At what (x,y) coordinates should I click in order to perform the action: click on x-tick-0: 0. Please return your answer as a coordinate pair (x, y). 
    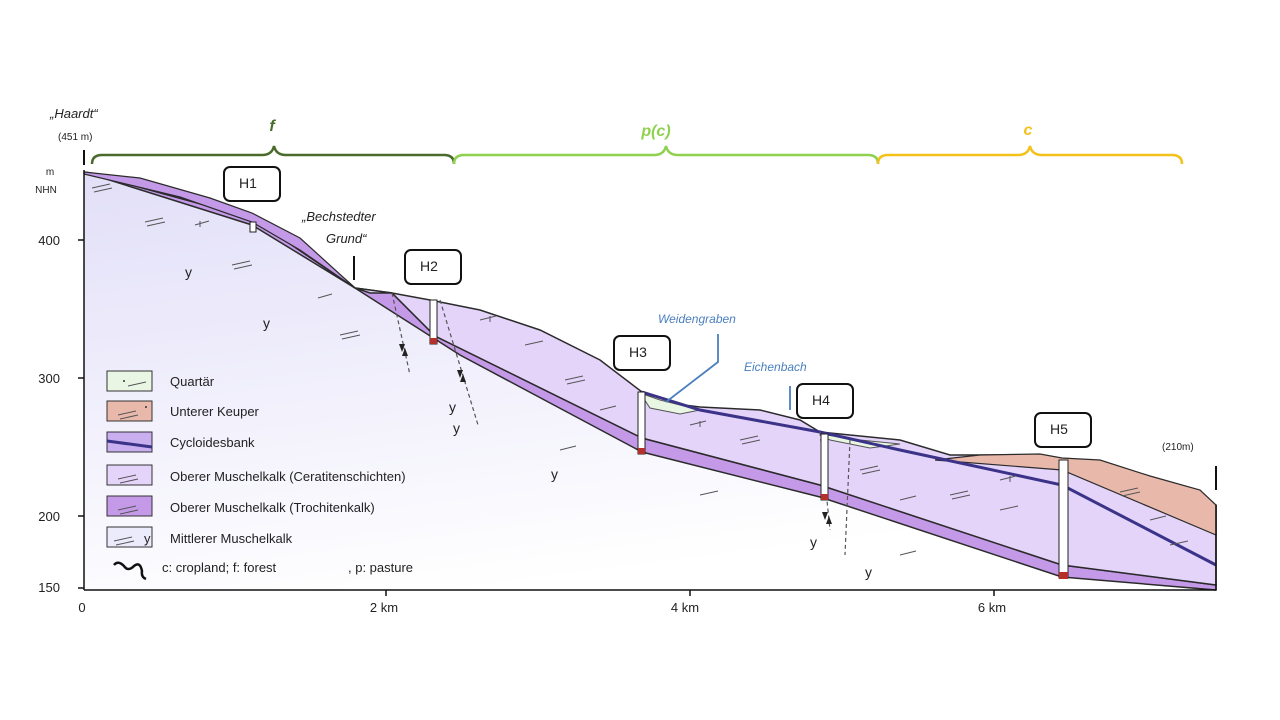
    Looking at the image, I should click on (81, 607).